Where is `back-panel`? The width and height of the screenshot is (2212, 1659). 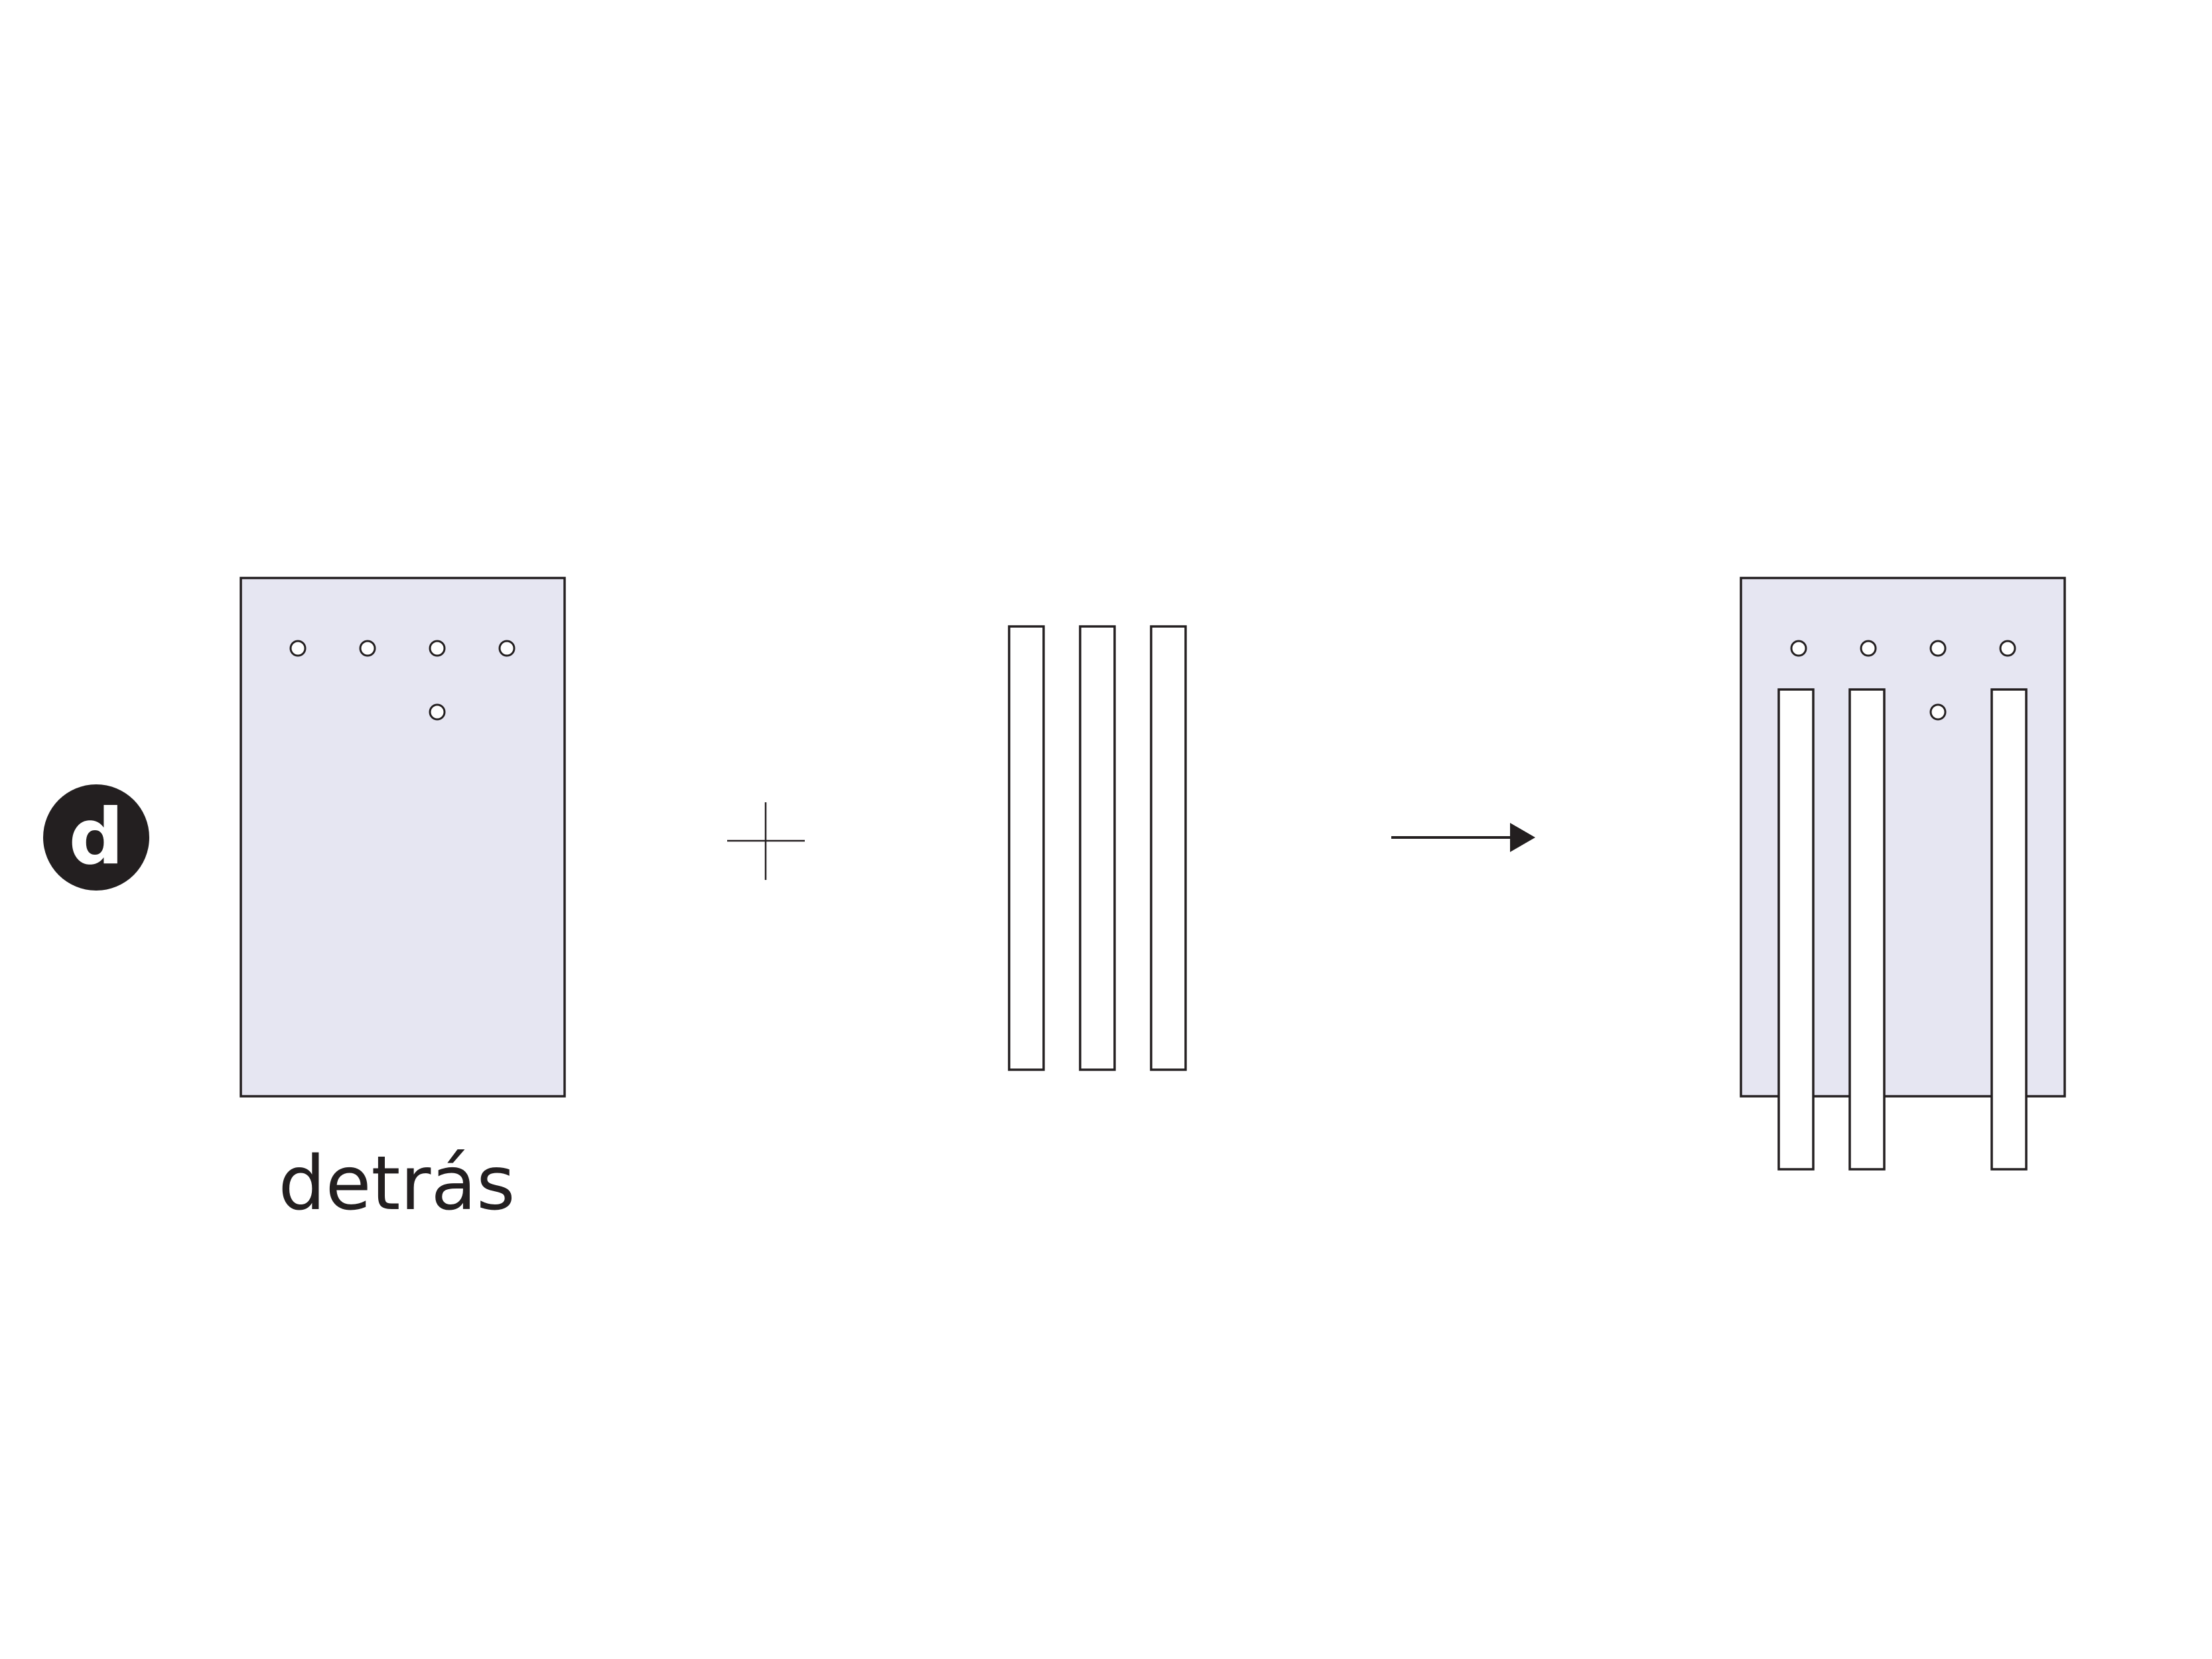 back-panel is located at coordinates (403, 837).